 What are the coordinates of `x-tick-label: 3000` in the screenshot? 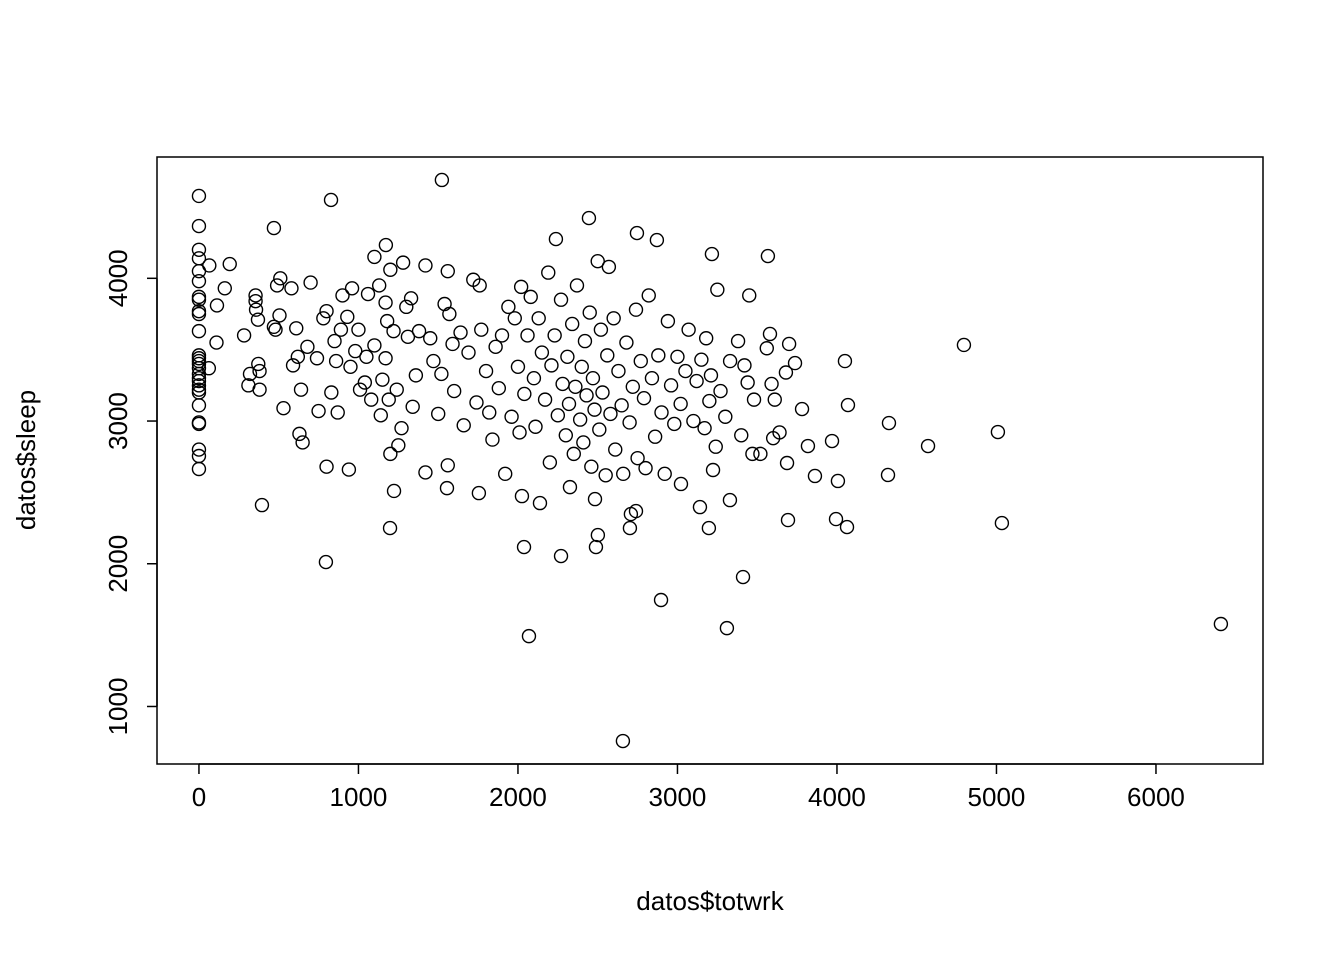 It's located at (678, 797).